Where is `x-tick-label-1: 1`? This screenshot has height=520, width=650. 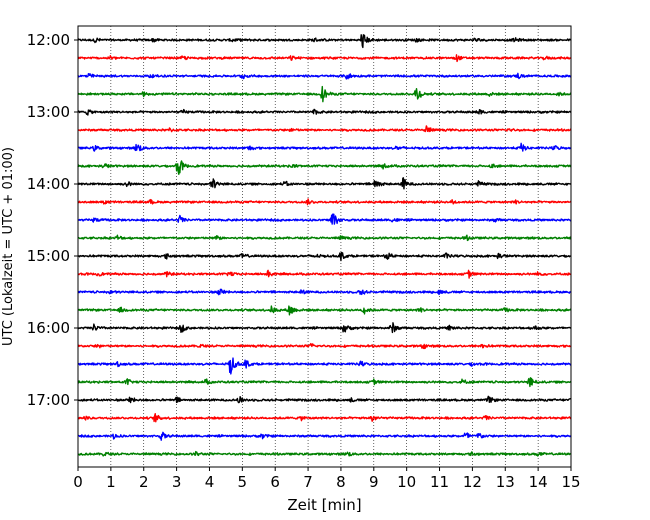 x-tick-label-1: 1 is located at coordinates (111, 482).